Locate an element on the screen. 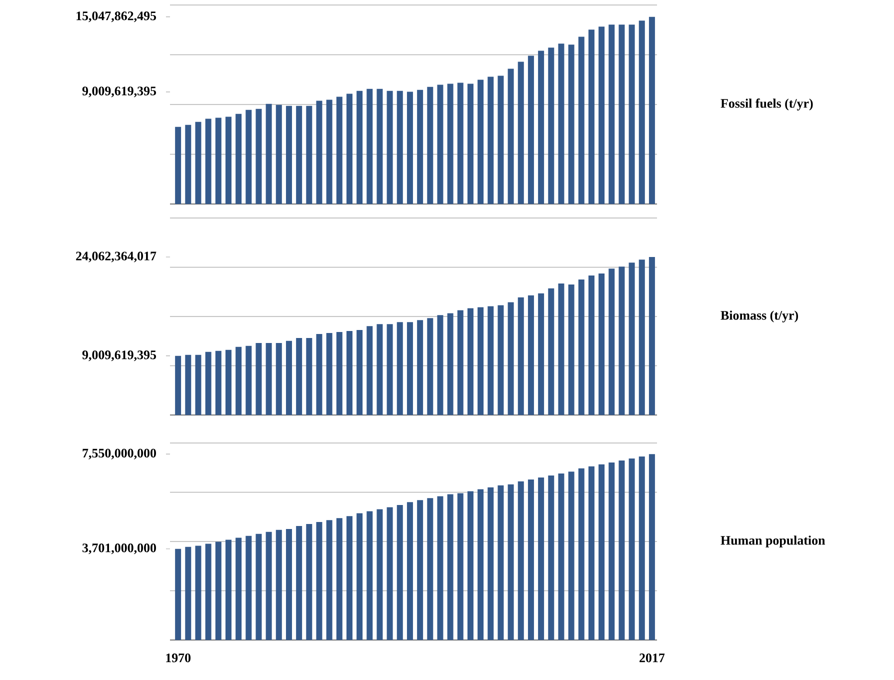 The height and width of the screenshot is (680, 894). y-tick-label: 9,009,619,395 is located at coordinates (119, 92).